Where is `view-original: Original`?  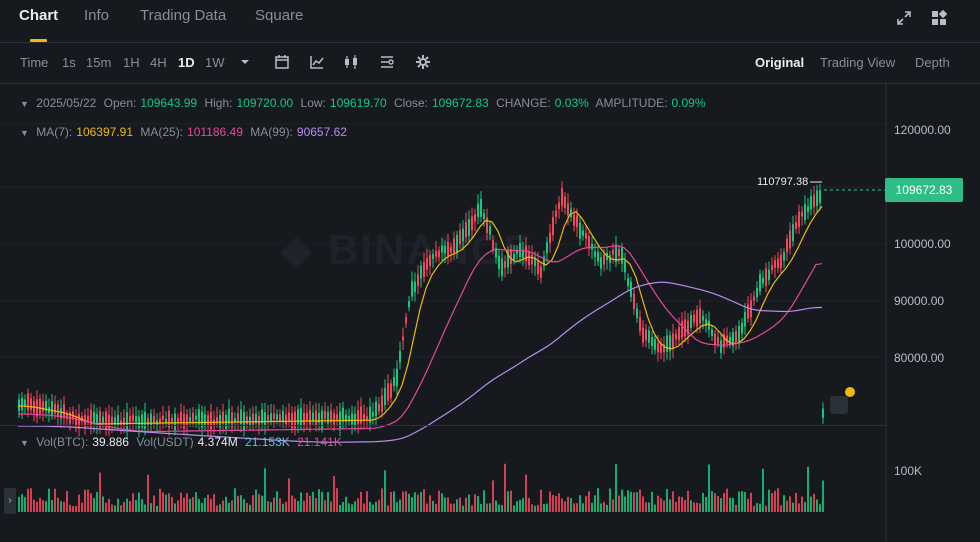 view-original: Original is located at coordinates (780, 62).